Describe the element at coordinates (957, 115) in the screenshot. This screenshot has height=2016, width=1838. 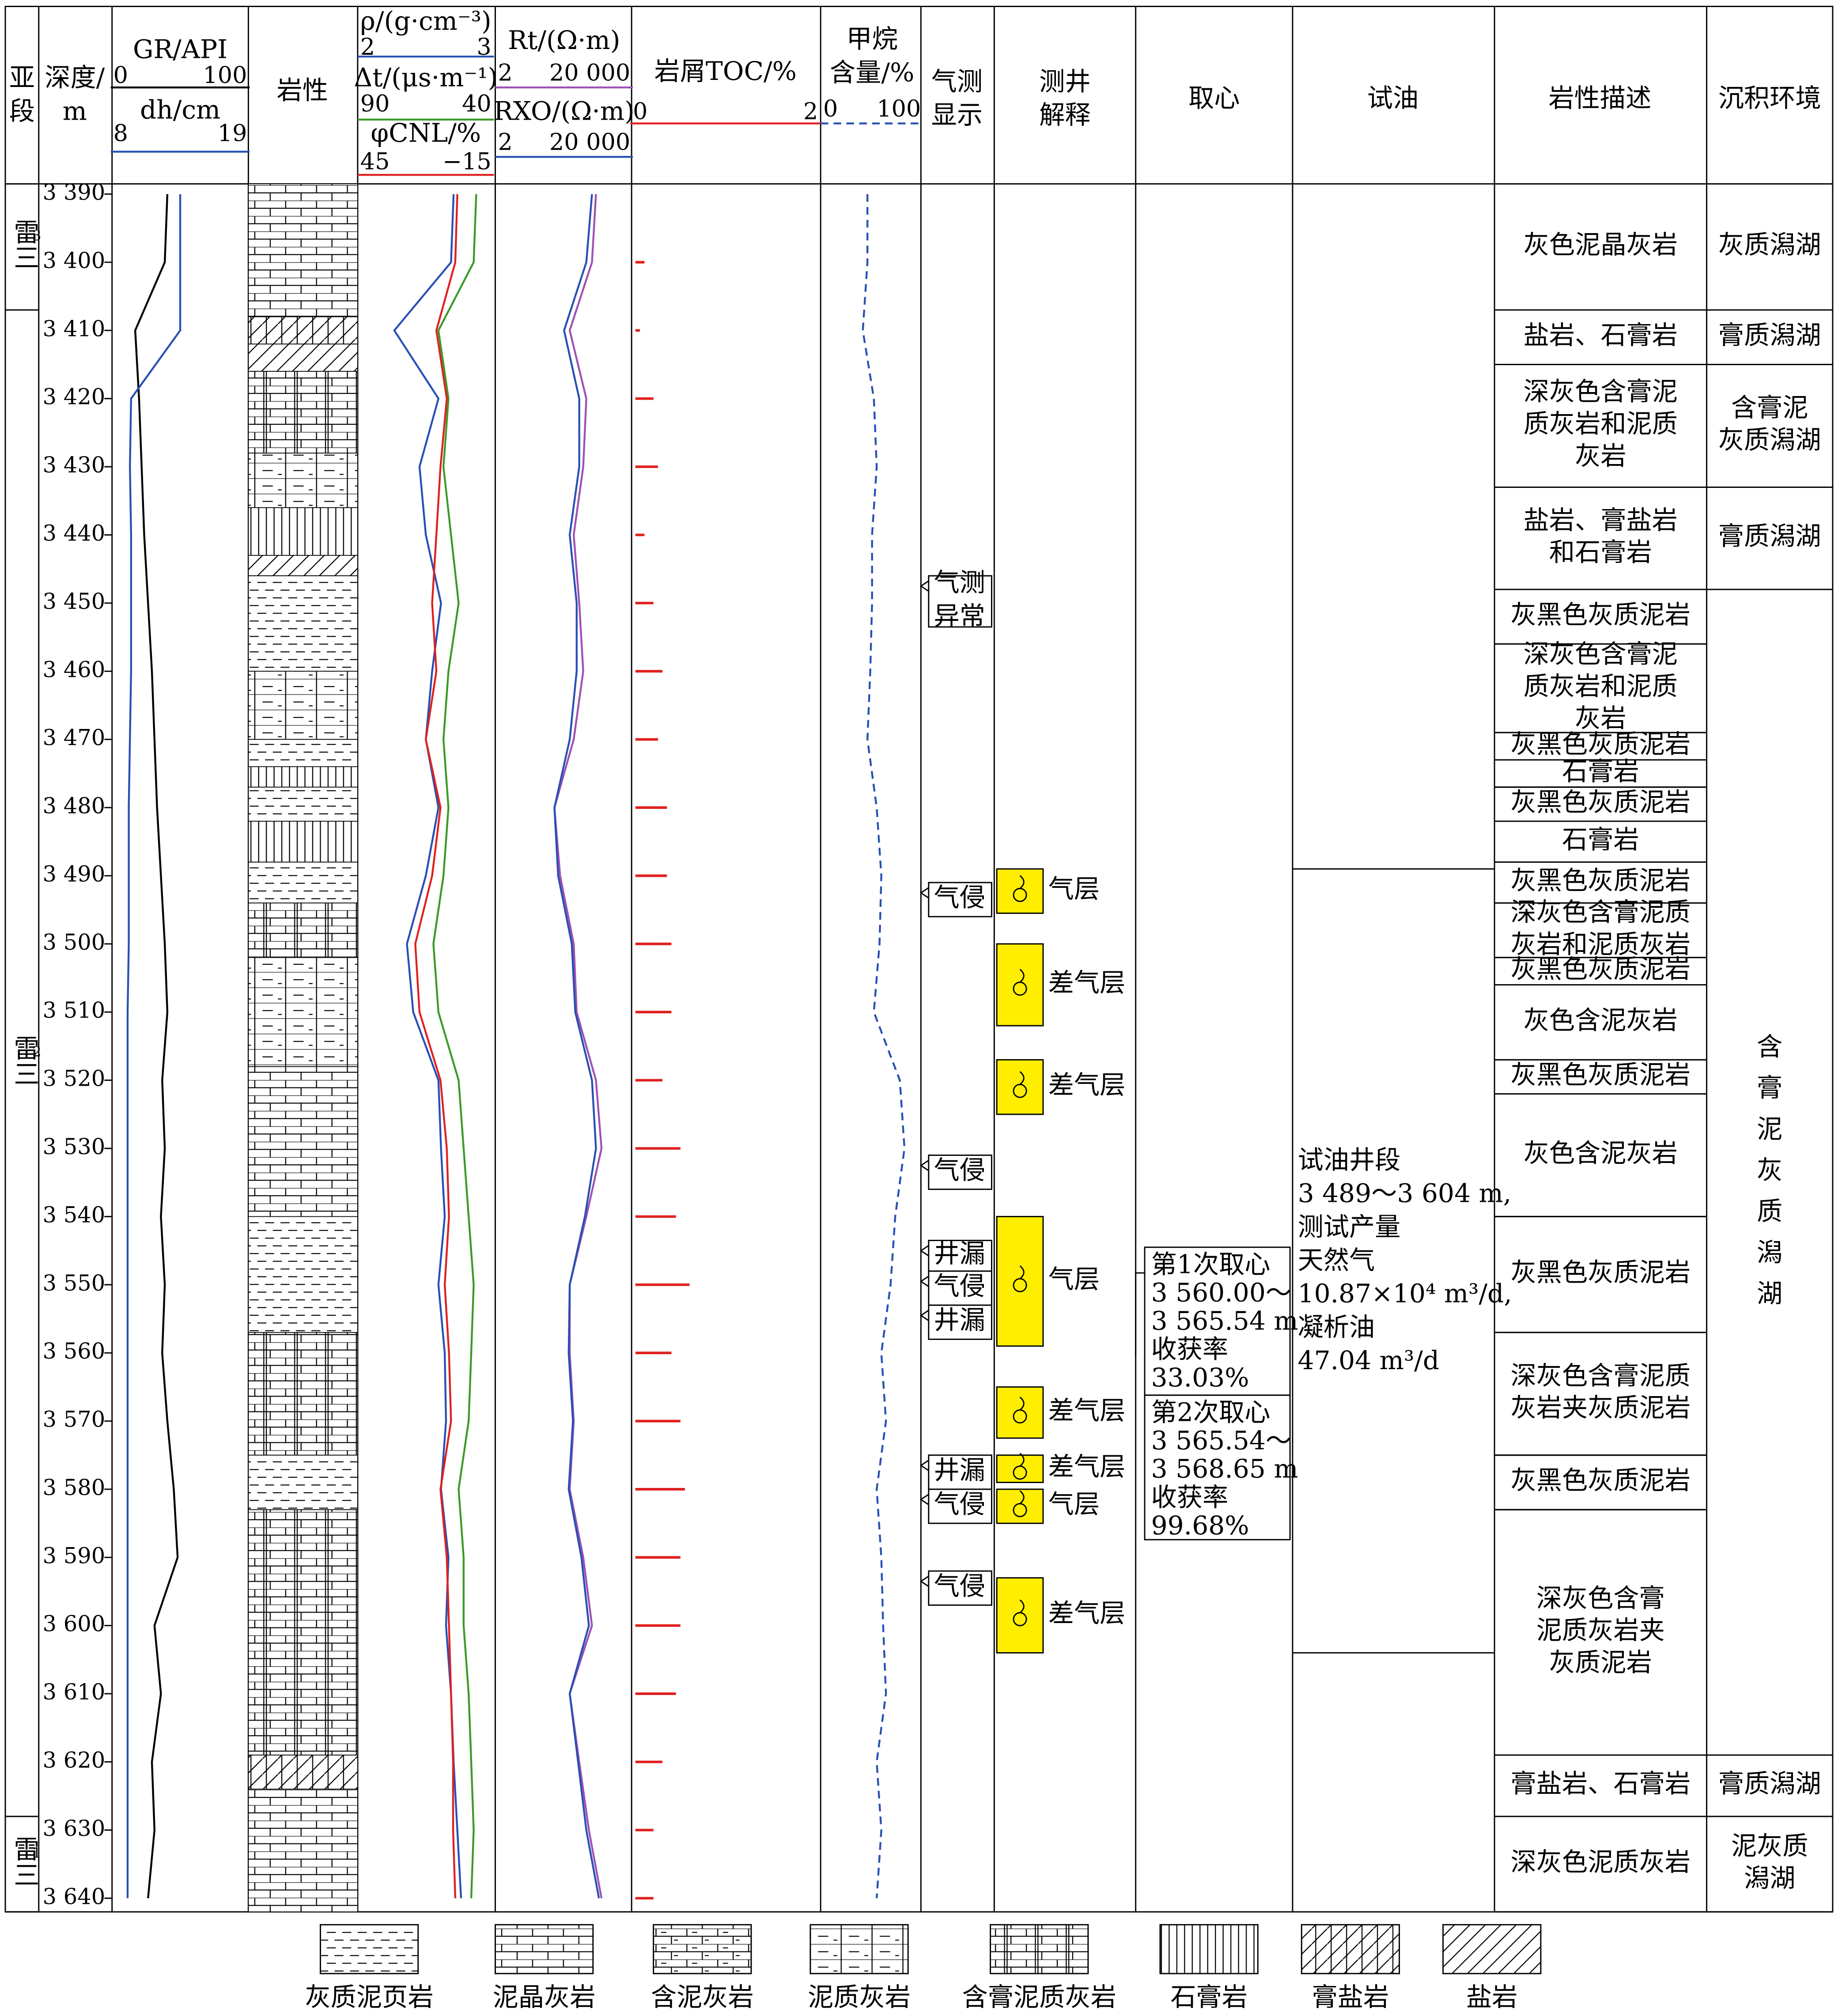
I see `column-title: 显示` at that location.